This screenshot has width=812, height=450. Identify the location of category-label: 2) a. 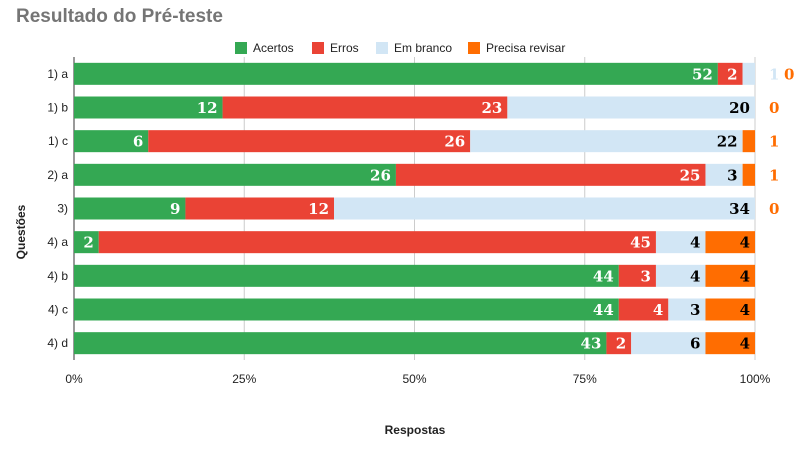
(57, 175).